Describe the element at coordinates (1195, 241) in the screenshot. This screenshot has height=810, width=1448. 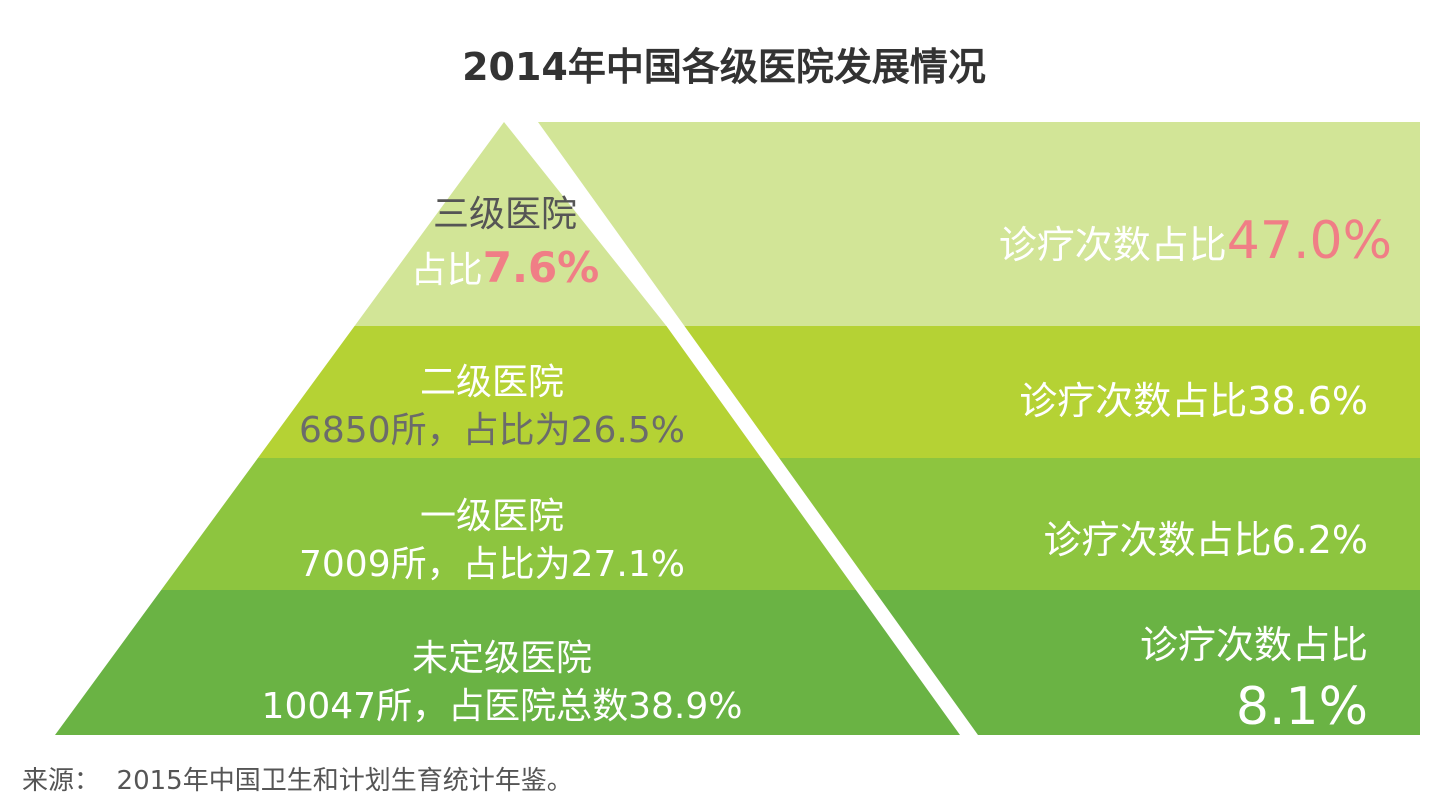
I see `visits-share-label: 诊疗次数占比47.0%` at that location.